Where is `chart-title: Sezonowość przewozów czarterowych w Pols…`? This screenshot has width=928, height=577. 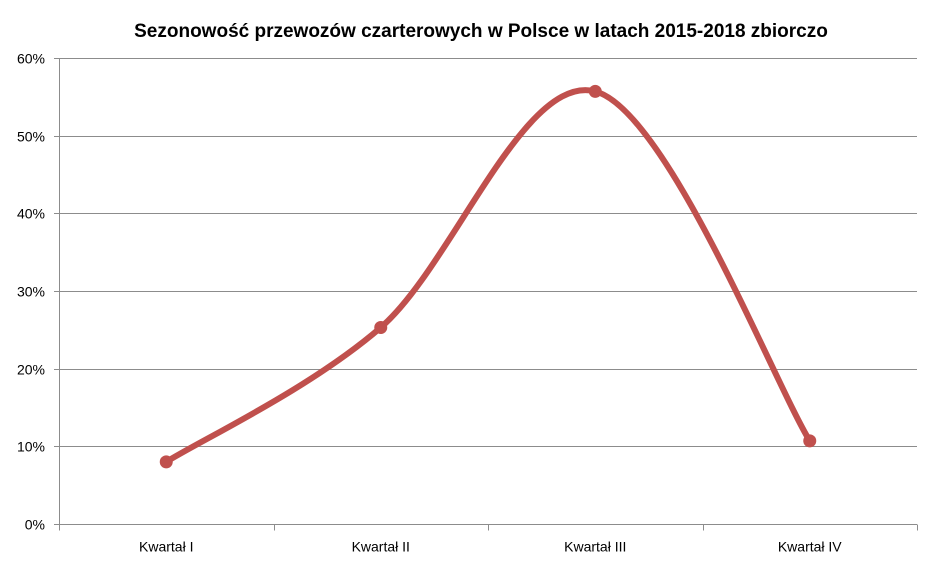
chart-title: Sezonowość przewozów czarterowych w Pols… is located at coordinates (481, 31).